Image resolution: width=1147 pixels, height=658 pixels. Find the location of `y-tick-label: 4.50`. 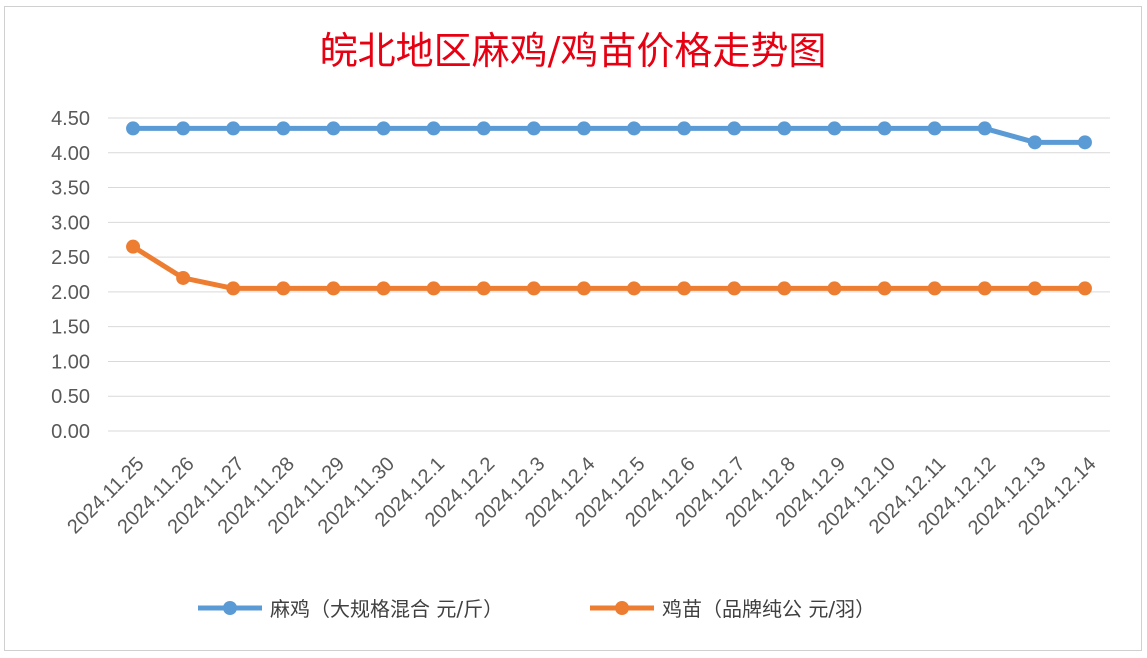

y-tick-label: 4.50 is located at coordinates (70, 119).